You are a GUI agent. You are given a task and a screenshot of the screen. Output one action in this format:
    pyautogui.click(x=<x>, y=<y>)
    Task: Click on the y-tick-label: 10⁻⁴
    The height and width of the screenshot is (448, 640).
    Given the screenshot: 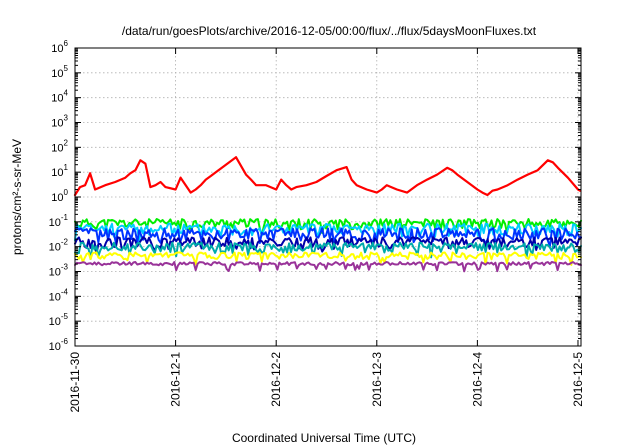 What is the action you would take?
    pyautogui.click(x=59, y=295)
    